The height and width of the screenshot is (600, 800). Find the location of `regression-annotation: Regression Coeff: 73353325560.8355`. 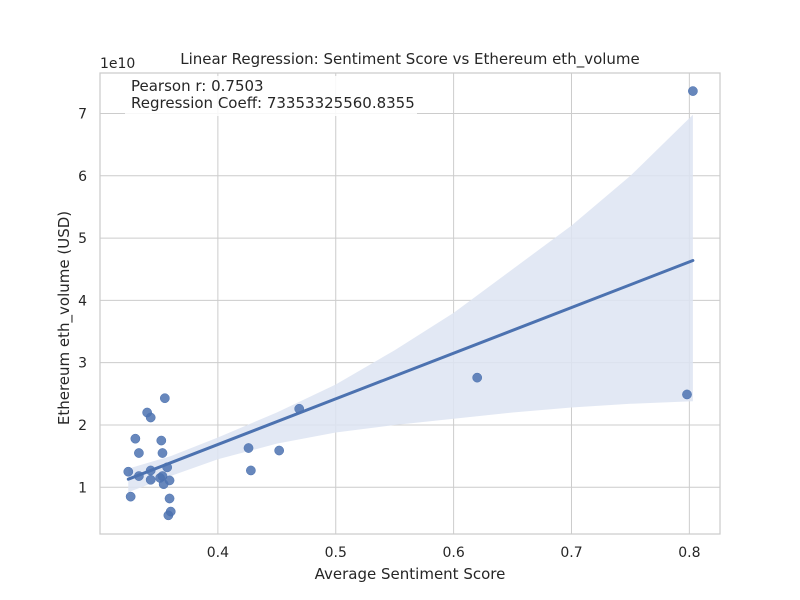

regression-annotation: Regression Coeff: 73353325560.8355 is located at coordinates (273, 103).